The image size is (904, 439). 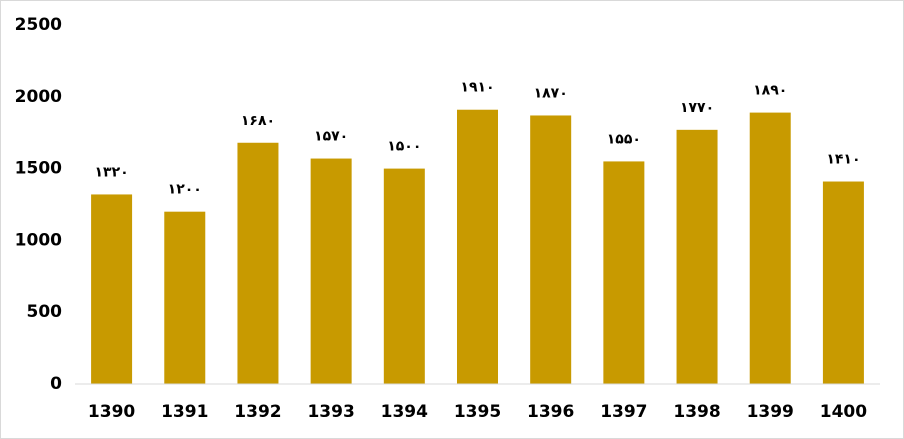 What do you see at coordinates (185, 190) in the screenshot?
I see `data-label: ۱۲۰۰` at bounding box center [185, 190].